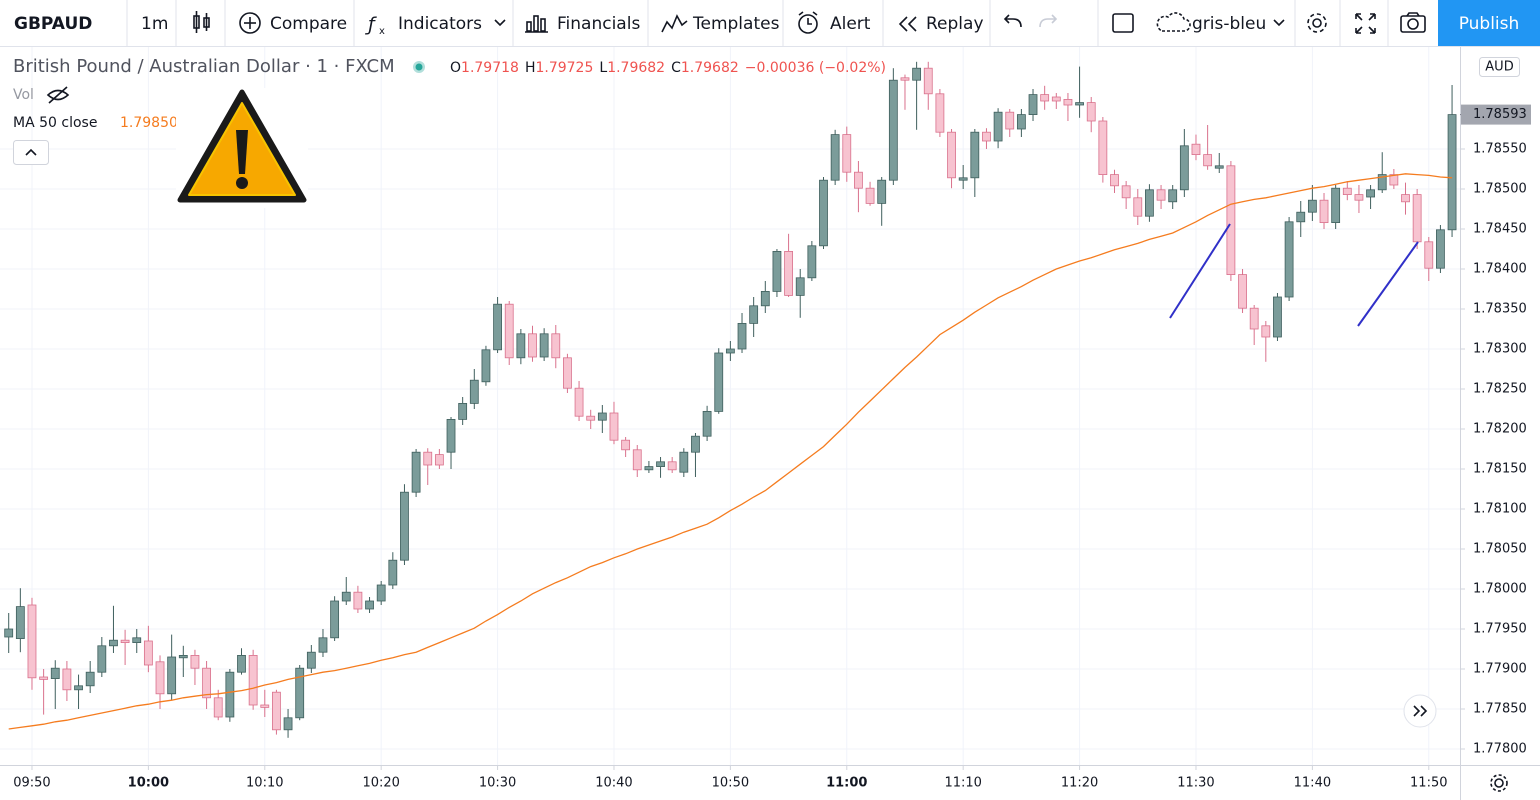 The image size is (1540, 800). What do you see at coordinates (730, 783) in the screenshot?
I see `x-tick-label: 10:50` at bounding box center [730, 783].